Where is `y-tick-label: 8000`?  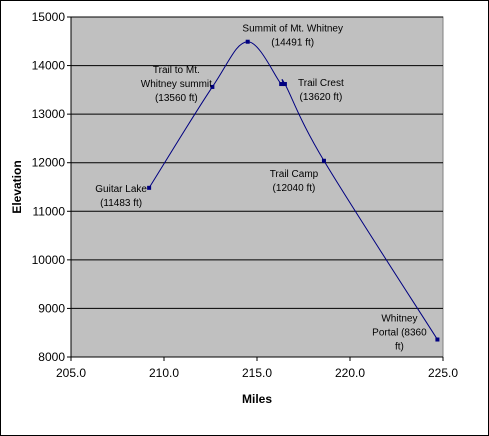
y-tick-label: 8000 is located at coordinates (51, 357).